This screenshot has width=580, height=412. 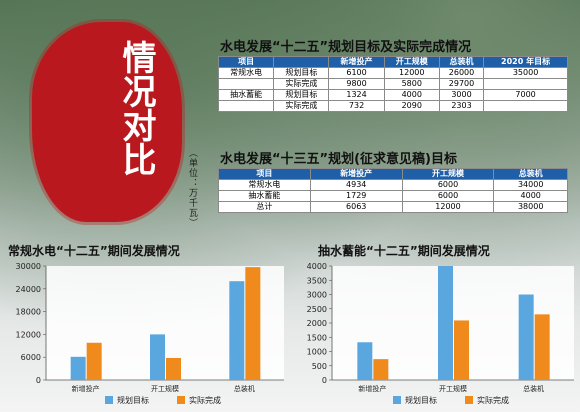 I want to click on table-12-cell: 26000, so click(x=461, y=73).